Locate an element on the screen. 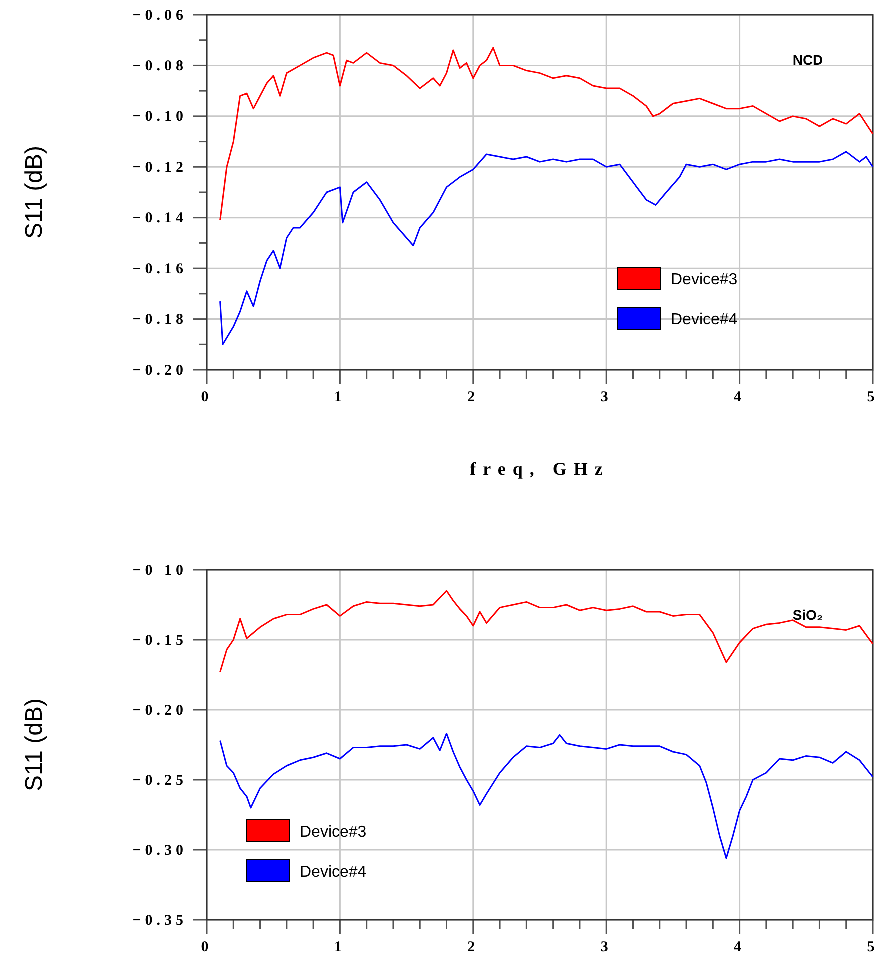 This screenshot has width=887, height=972. y-tick-label: −0.16 is located at coordinates (160, 269).